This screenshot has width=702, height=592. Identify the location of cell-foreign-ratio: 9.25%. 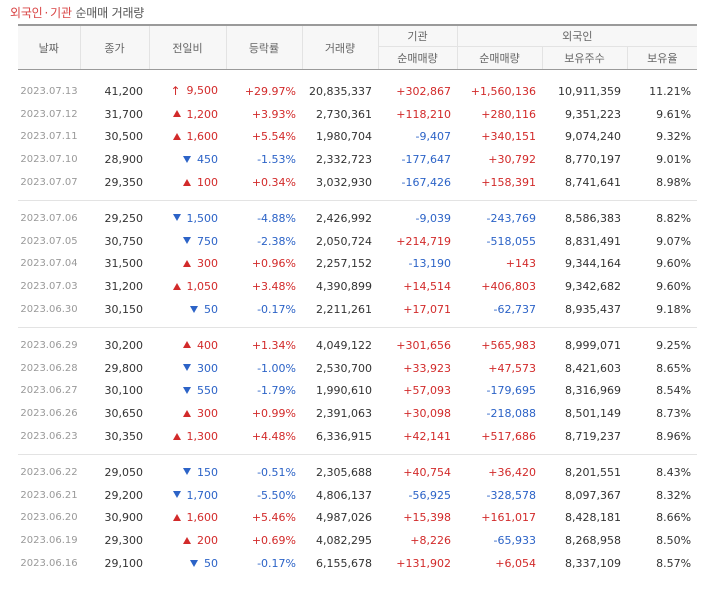
(674, 345).